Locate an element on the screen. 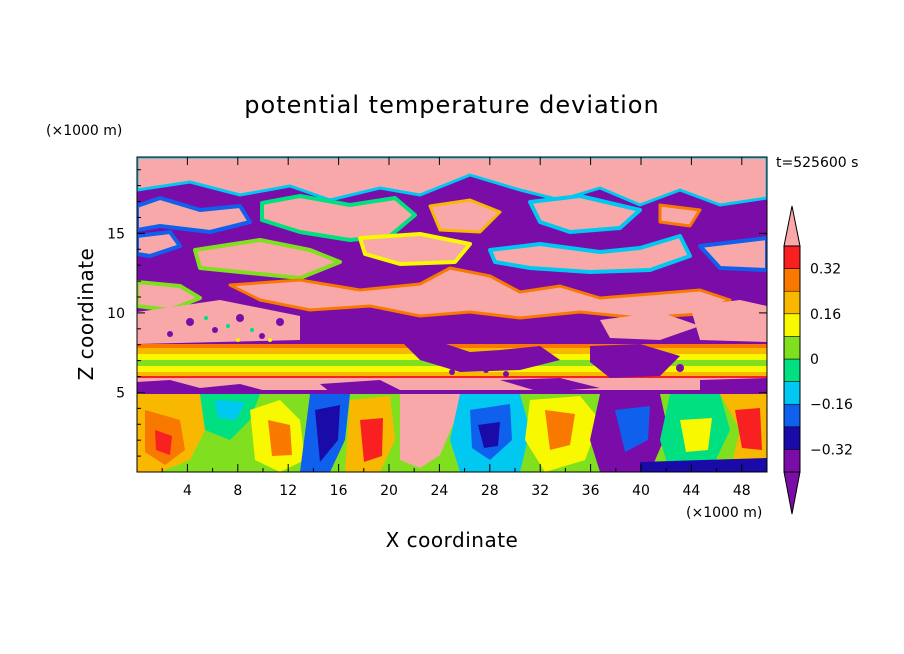 Image resolution: width=904 pixels, height=654 pixels. x-tick-label: 32 is located at coordinates (540, 491).